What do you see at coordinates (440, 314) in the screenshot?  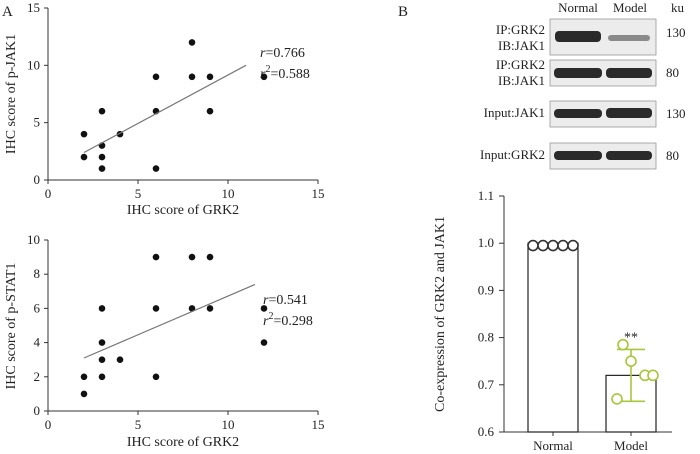 I see `bar-y-label: Co-expression of GRK2 and JAK1` at bounding box center [440, 314].